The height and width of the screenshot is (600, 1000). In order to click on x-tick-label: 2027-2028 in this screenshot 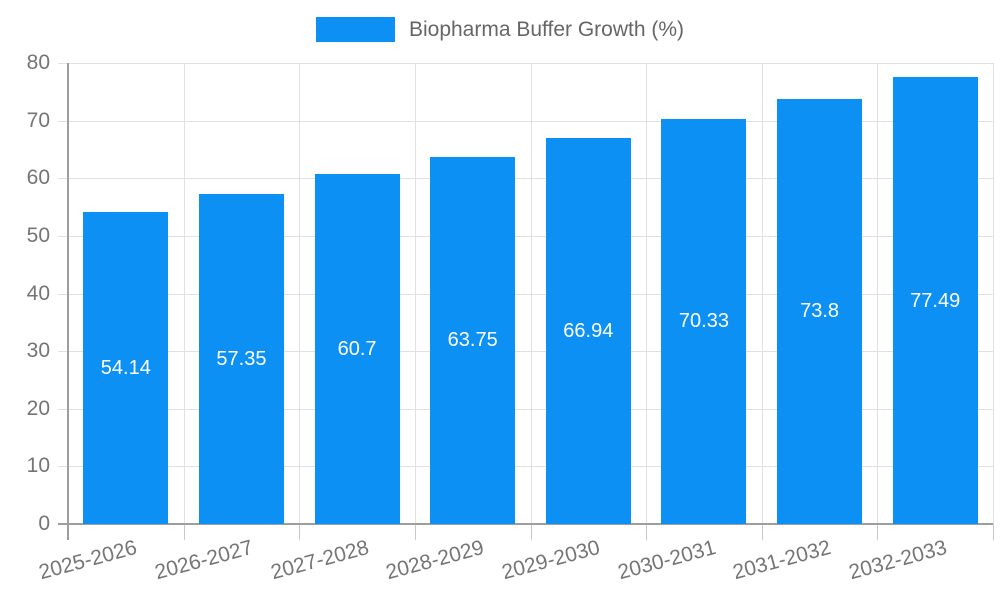, I will do `click(320, 560)`.